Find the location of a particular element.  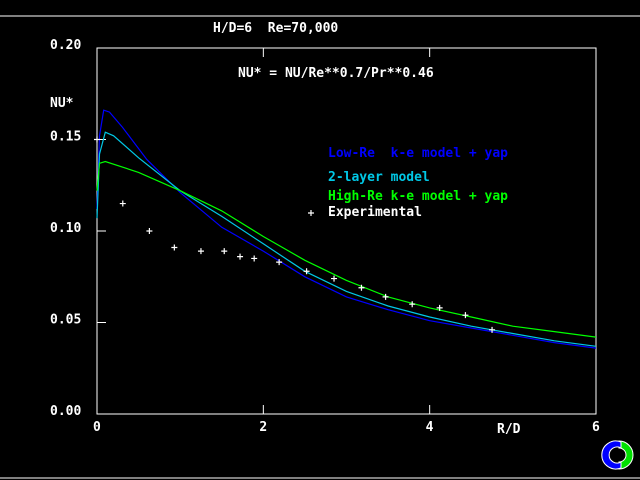

y-tick-label: 0.15 is located at coordinates (65, 137).